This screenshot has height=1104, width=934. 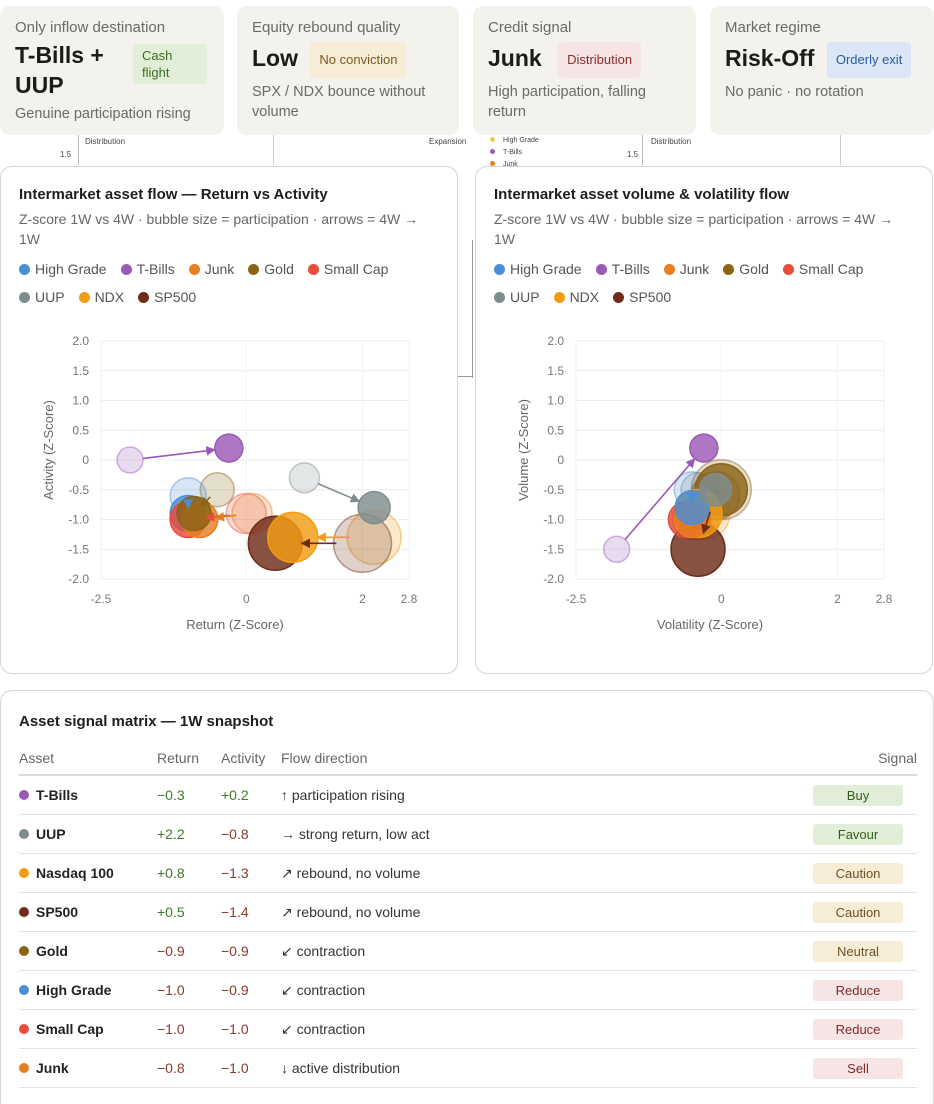 I want to click on bubble-1w-high-grade, so click(x=692, y=507).